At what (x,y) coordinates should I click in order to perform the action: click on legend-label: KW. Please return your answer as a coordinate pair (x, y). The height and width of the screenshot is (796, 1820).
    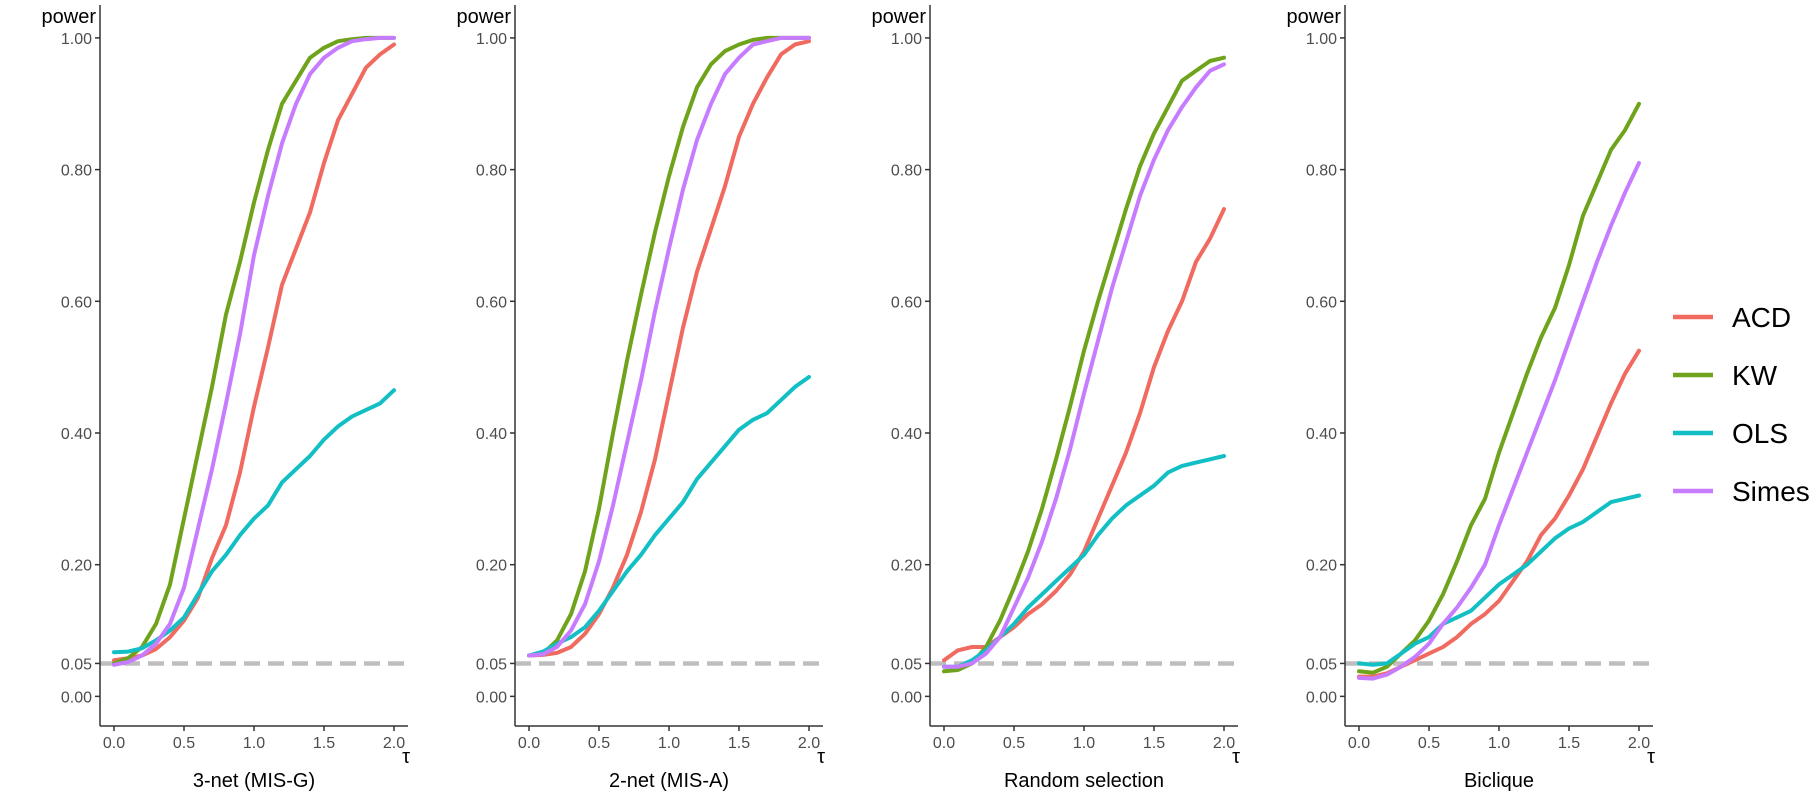
    Looking at the image, I should click on (1755, 375).